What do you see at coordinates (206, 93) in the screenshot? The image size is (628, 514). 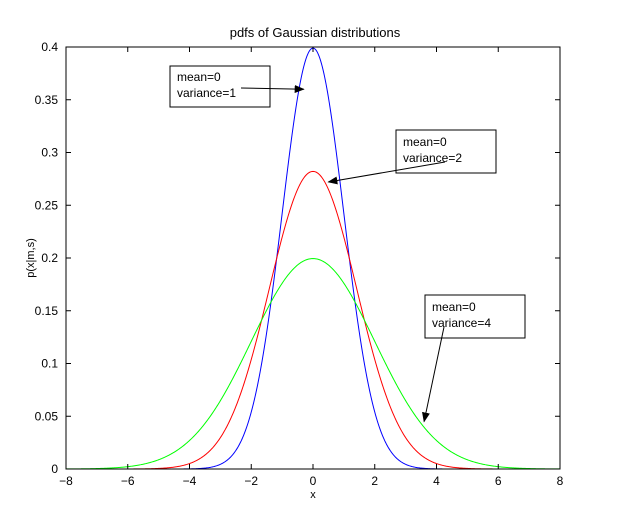 I see `annotation-line-variance: variance=1` at bounding box center [206, 93].